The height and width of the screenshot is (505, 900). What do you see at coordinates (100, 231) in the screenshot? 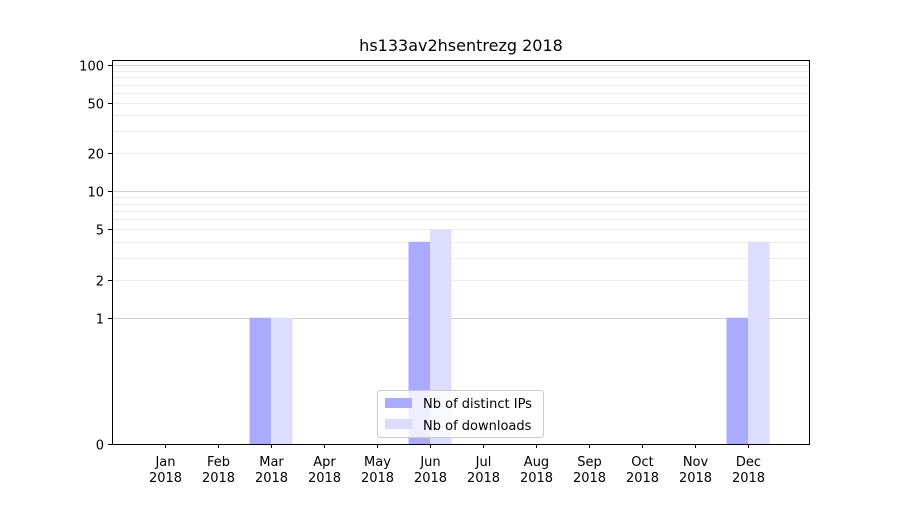
I see `y-tick-label: 5` at bounding box center [100, 231].